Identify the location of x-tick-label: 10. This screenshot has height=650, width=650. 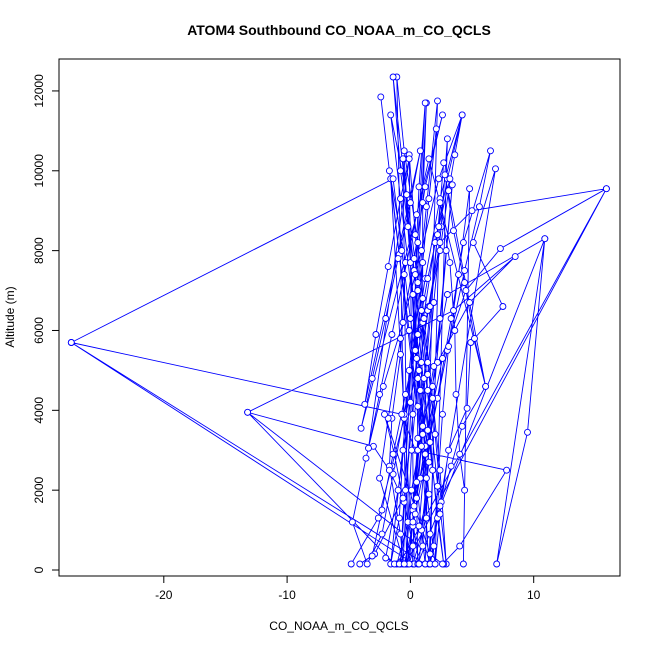
(534, 595).